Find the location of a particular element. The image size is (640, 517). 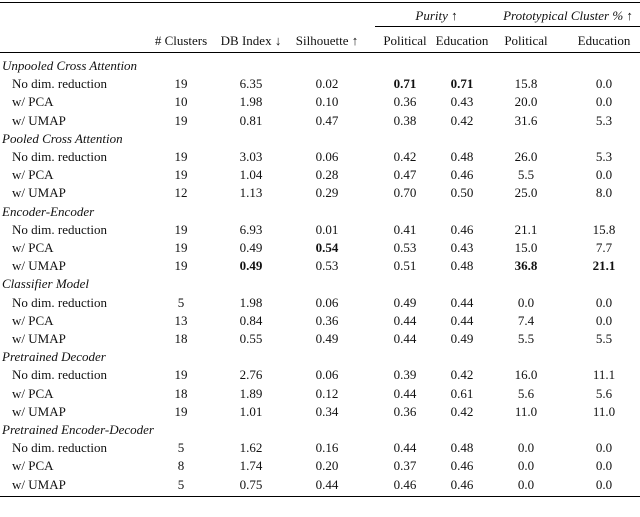

column-header: Political is located at coordinates (405, 40).